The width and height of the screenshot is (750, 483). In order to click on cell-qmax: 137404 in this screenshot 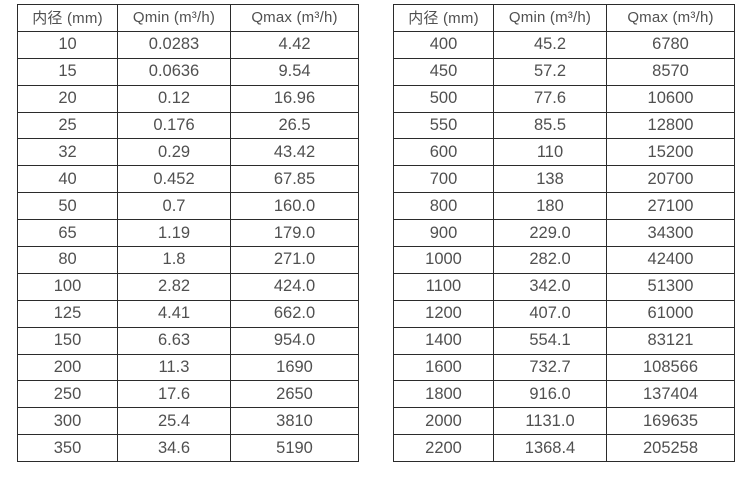, I will do `click(670, 394)`.